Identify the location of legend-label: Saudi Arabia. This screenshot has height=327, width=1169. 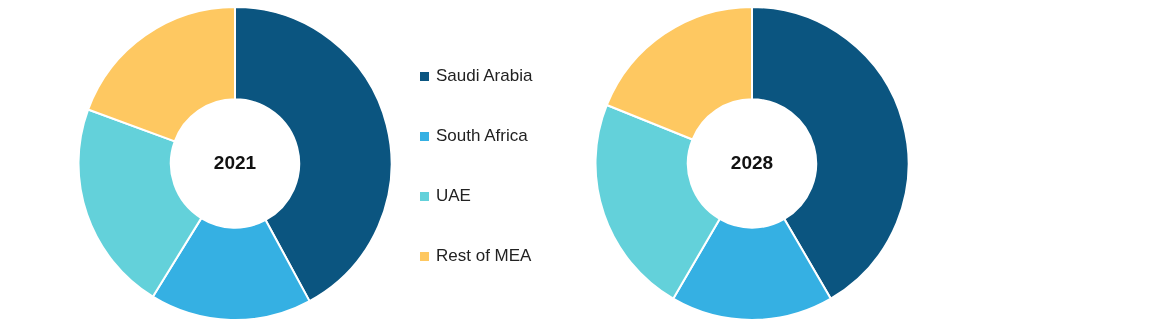
(484, 76).